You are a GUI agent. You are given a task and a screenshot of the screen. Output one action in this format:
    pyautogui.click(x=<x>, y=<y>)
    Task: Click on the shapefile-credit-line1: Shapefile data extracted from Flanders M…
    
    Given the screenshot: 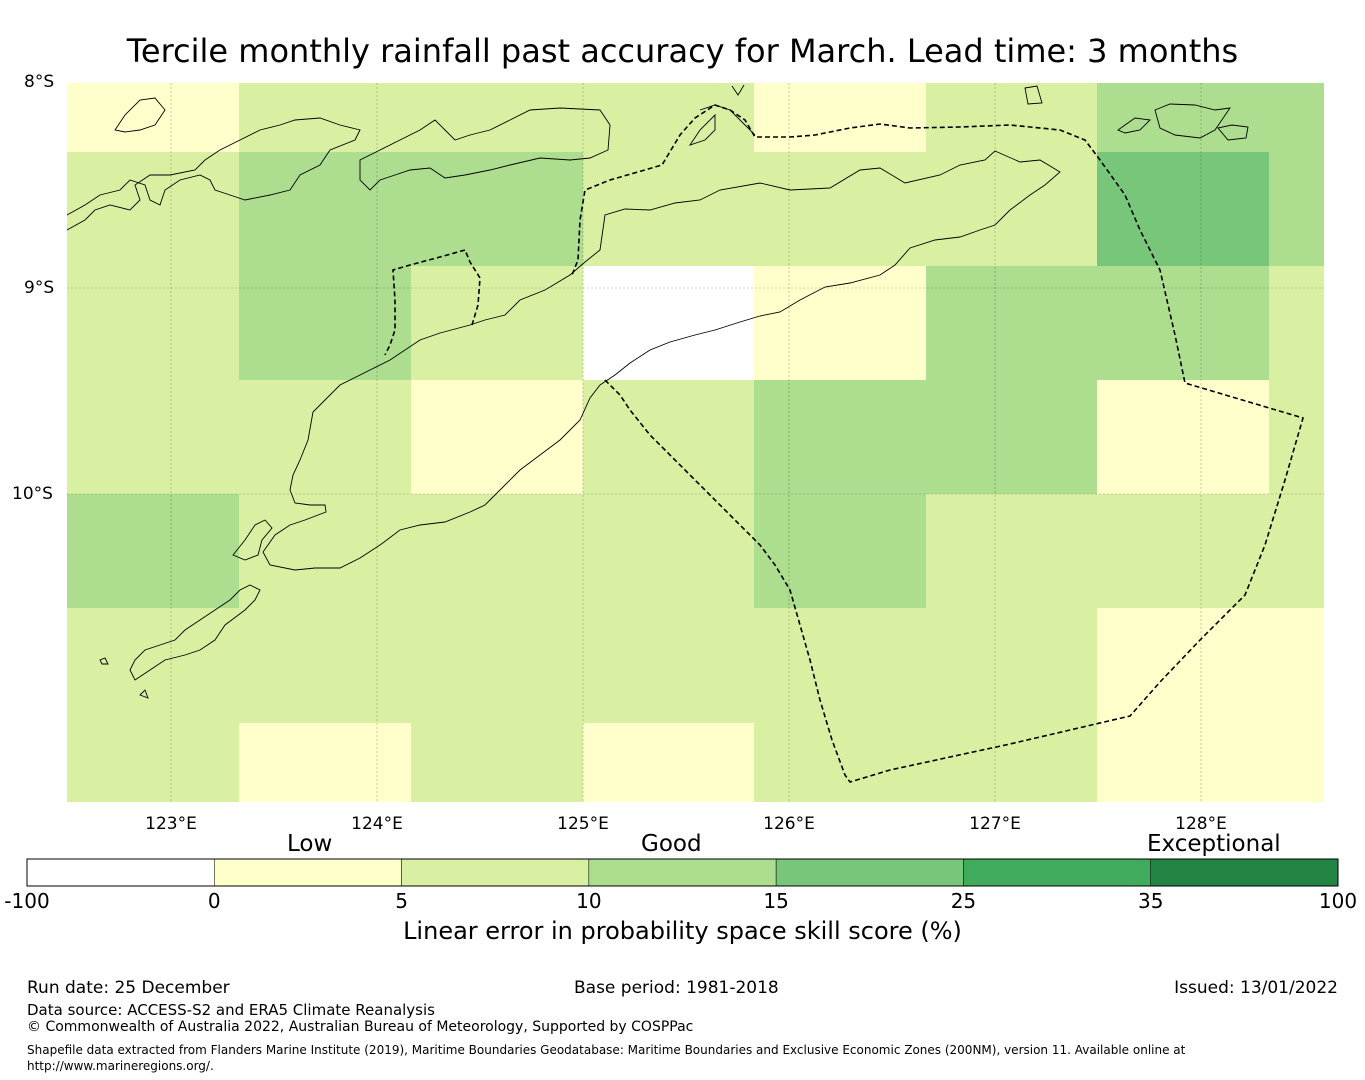 What is the action you would take?
    pyautogui.click(x=606, y=1050)
    